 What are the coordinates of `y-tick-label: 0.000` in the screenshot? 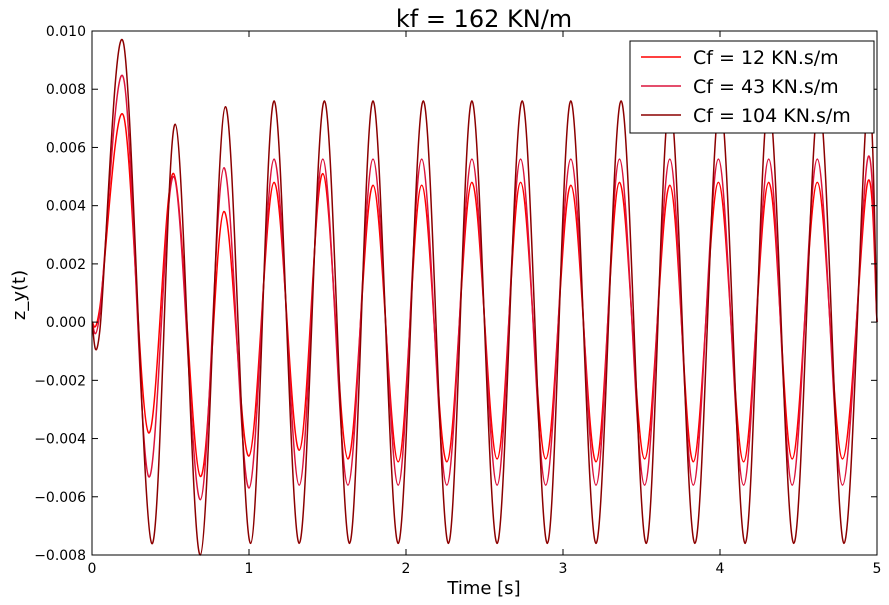 It's located at (66, 323).